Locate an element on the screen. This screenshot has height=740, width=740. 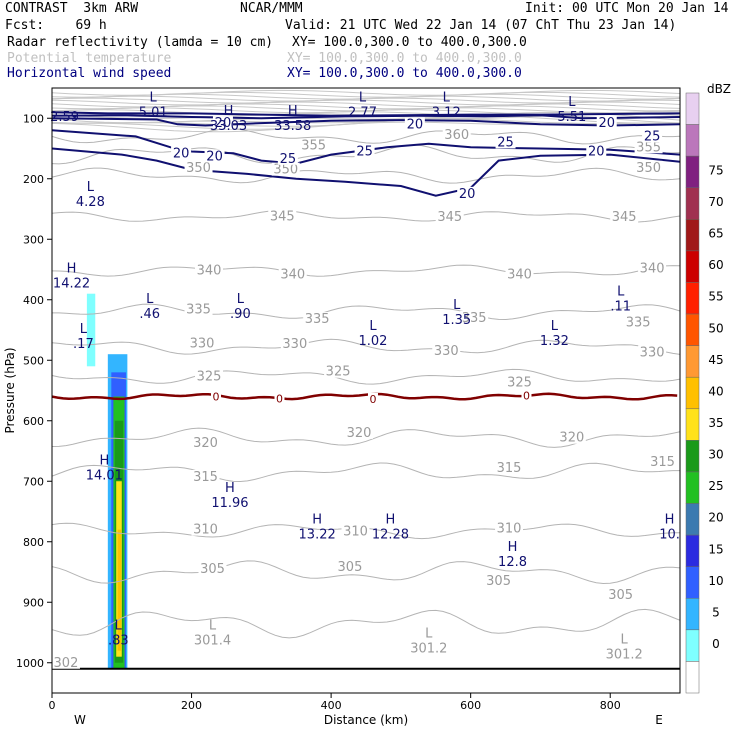
colorbar-unit: dBZ is located at coordinates (719, 89).